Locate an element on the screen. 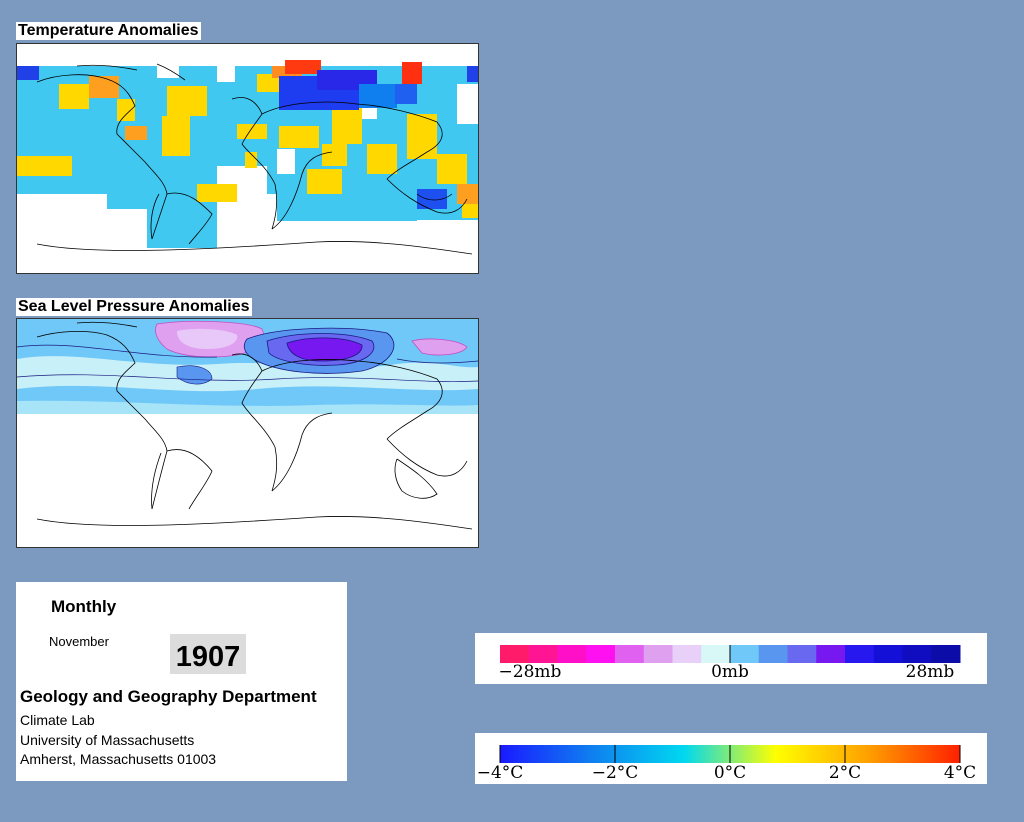  temperature-tick-label: −4°C is located at coordinates (500, 773).